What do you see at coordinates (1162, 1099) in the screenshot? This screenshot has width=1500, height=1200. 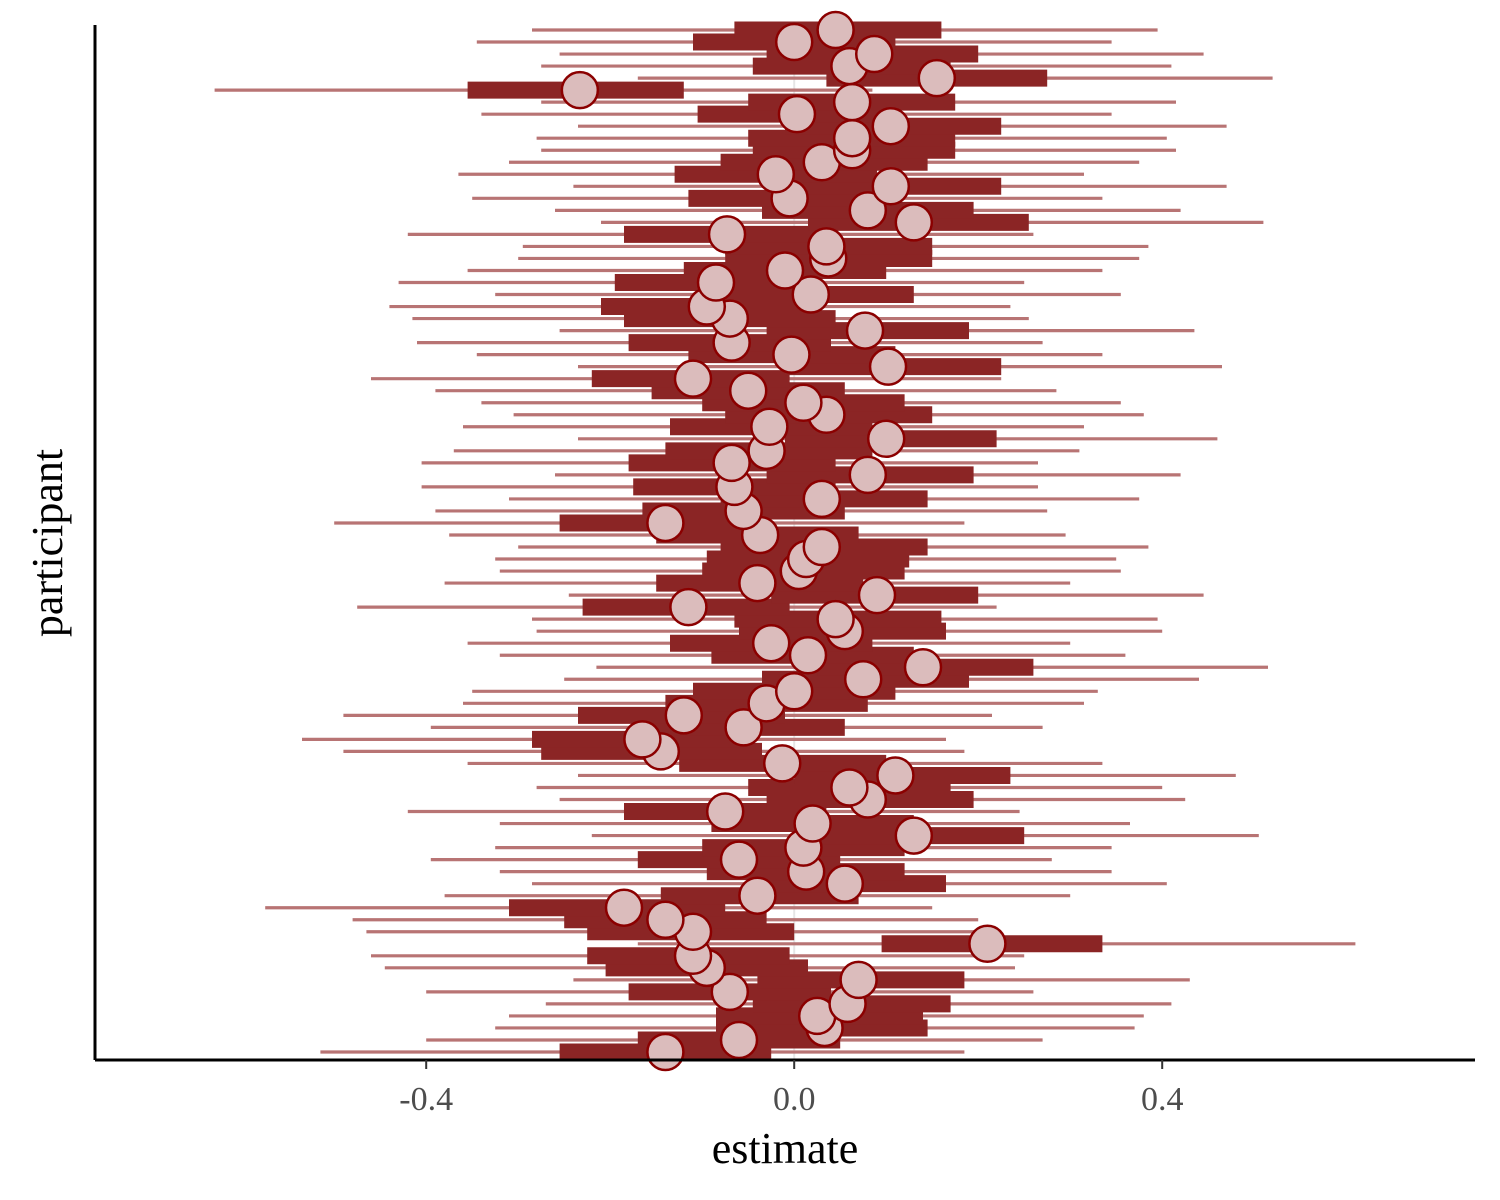 I see `x-tick-label: 0.4` at bounding box center [1162, 1099].